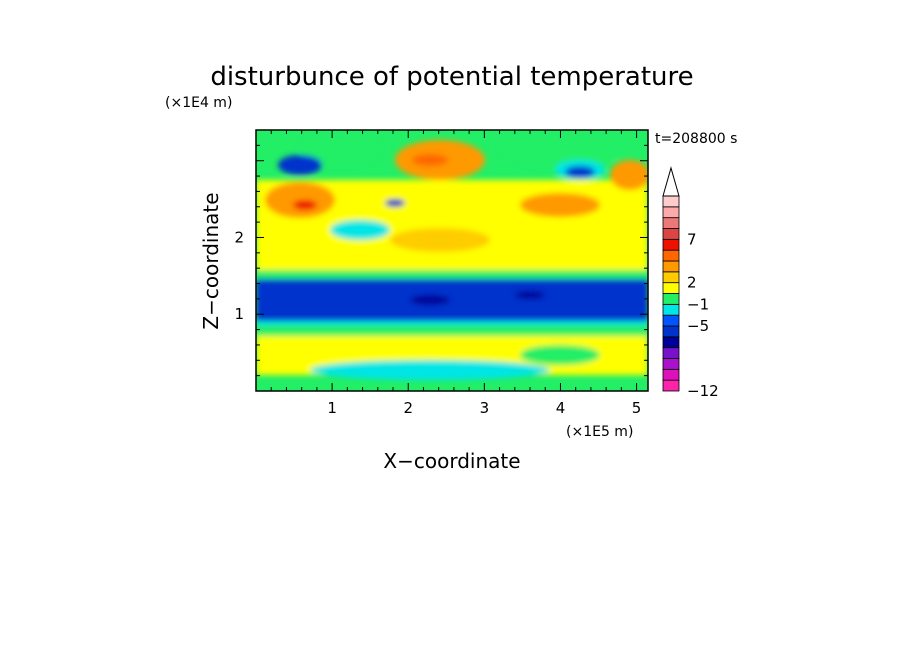 Image resolution: width=904 pixels, height=654 pixels. What do you see at coordinates (560, 355) in the screenshot?
I see `field-lower-green` at bounding box center [560, 355].